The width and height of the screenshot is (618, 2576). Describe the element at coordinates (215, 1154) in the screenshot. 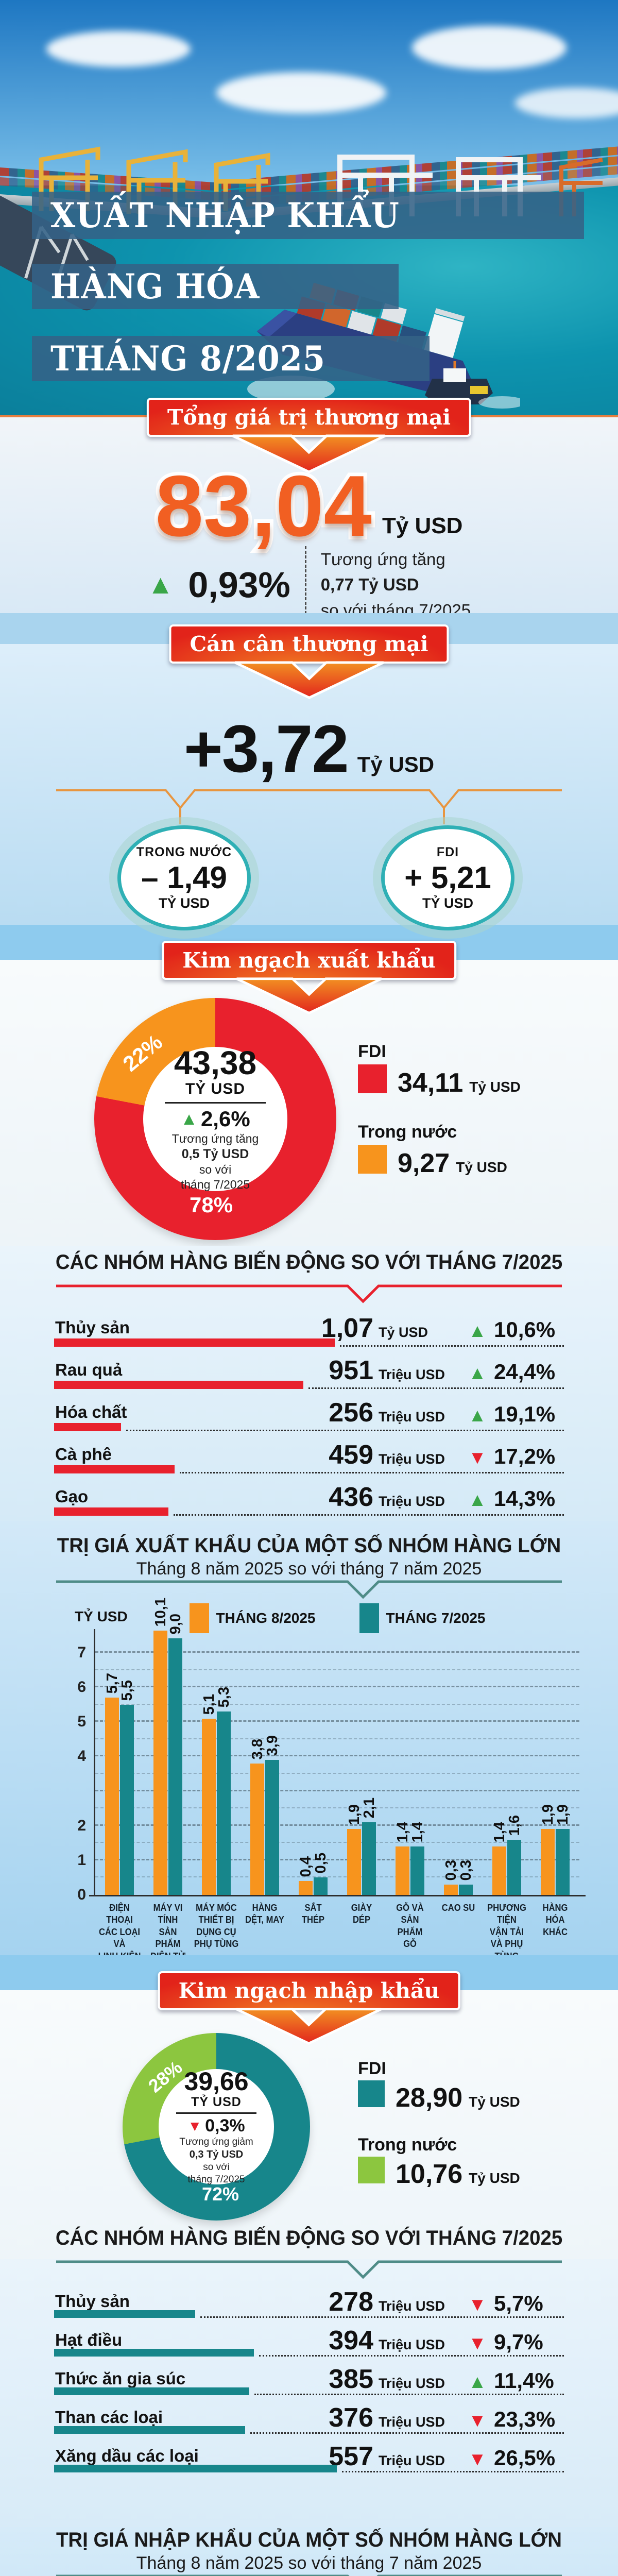

I see `export-note: 0,5 Tỷ USD` at that location.